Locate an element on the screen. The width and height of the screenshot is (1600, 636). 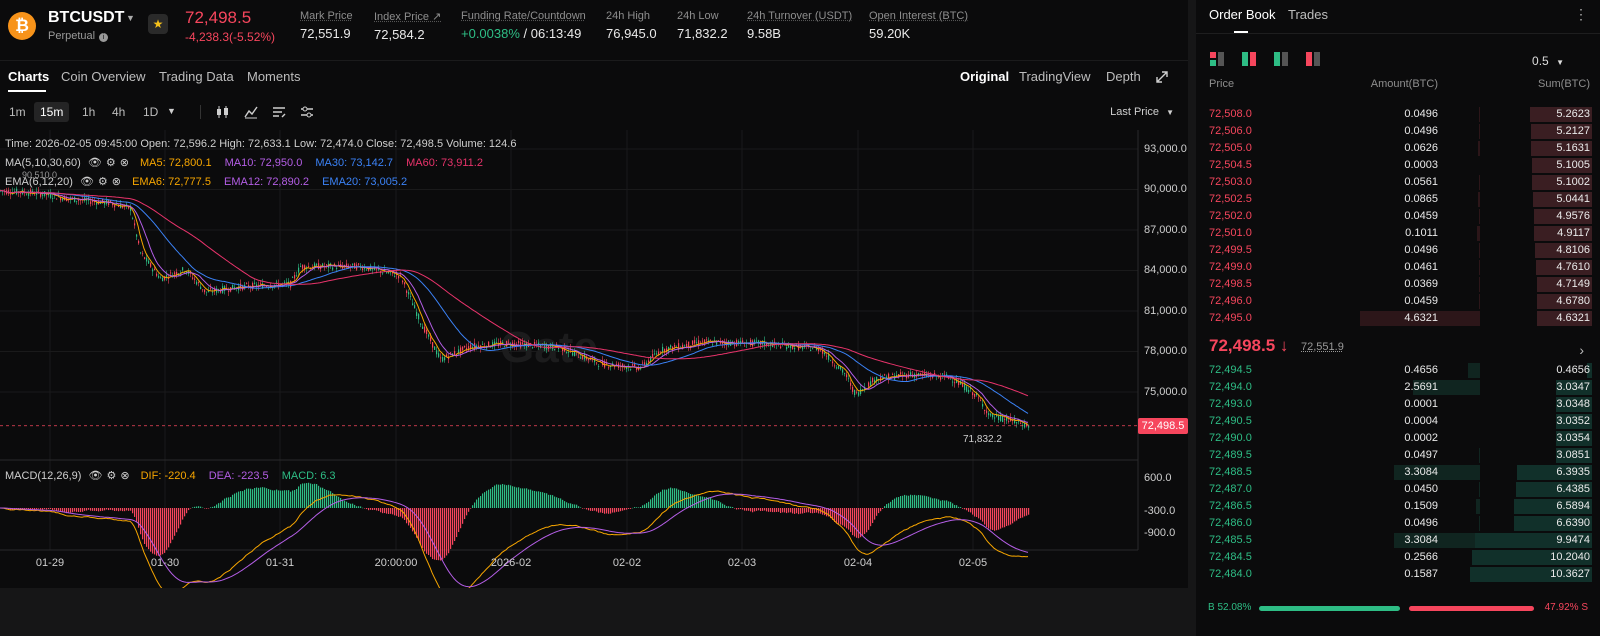
ask-row: 72,498.5 0.0369 4.7149 is located at coordinates (1398, 284).